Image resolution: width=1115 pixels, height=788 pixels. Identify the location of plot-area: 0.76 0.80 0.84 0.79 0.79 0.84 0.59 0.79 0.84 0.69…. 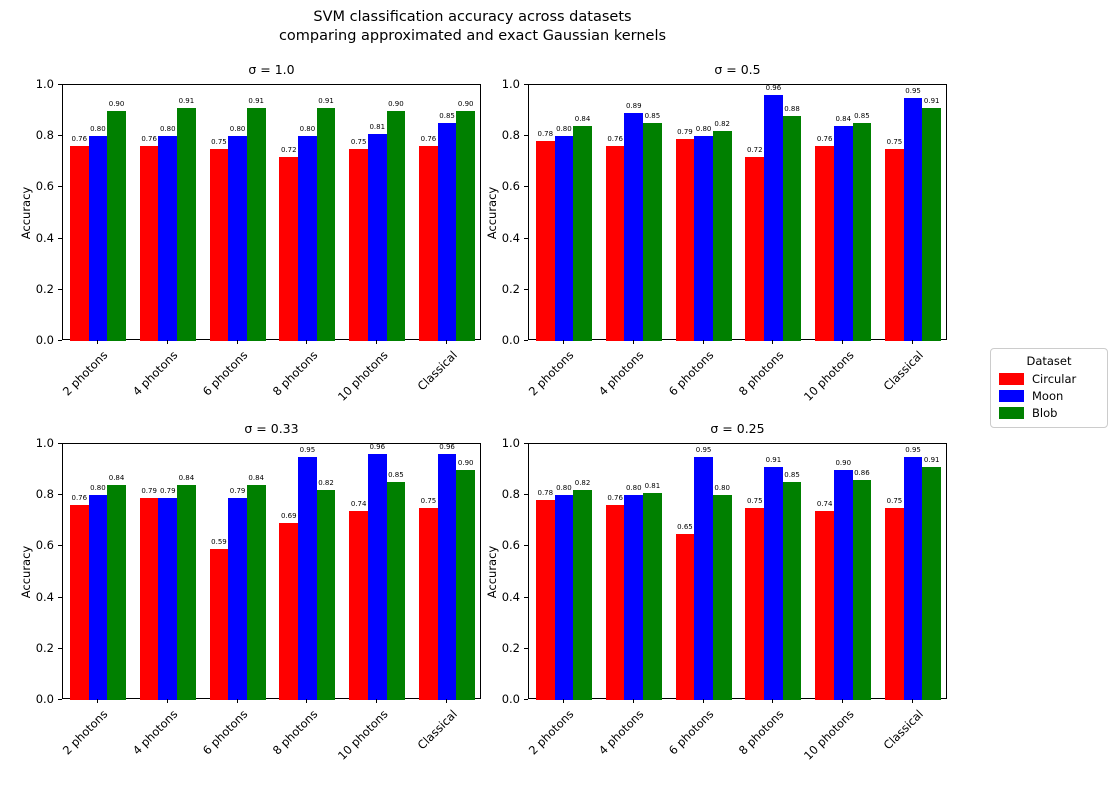
(271, 571).